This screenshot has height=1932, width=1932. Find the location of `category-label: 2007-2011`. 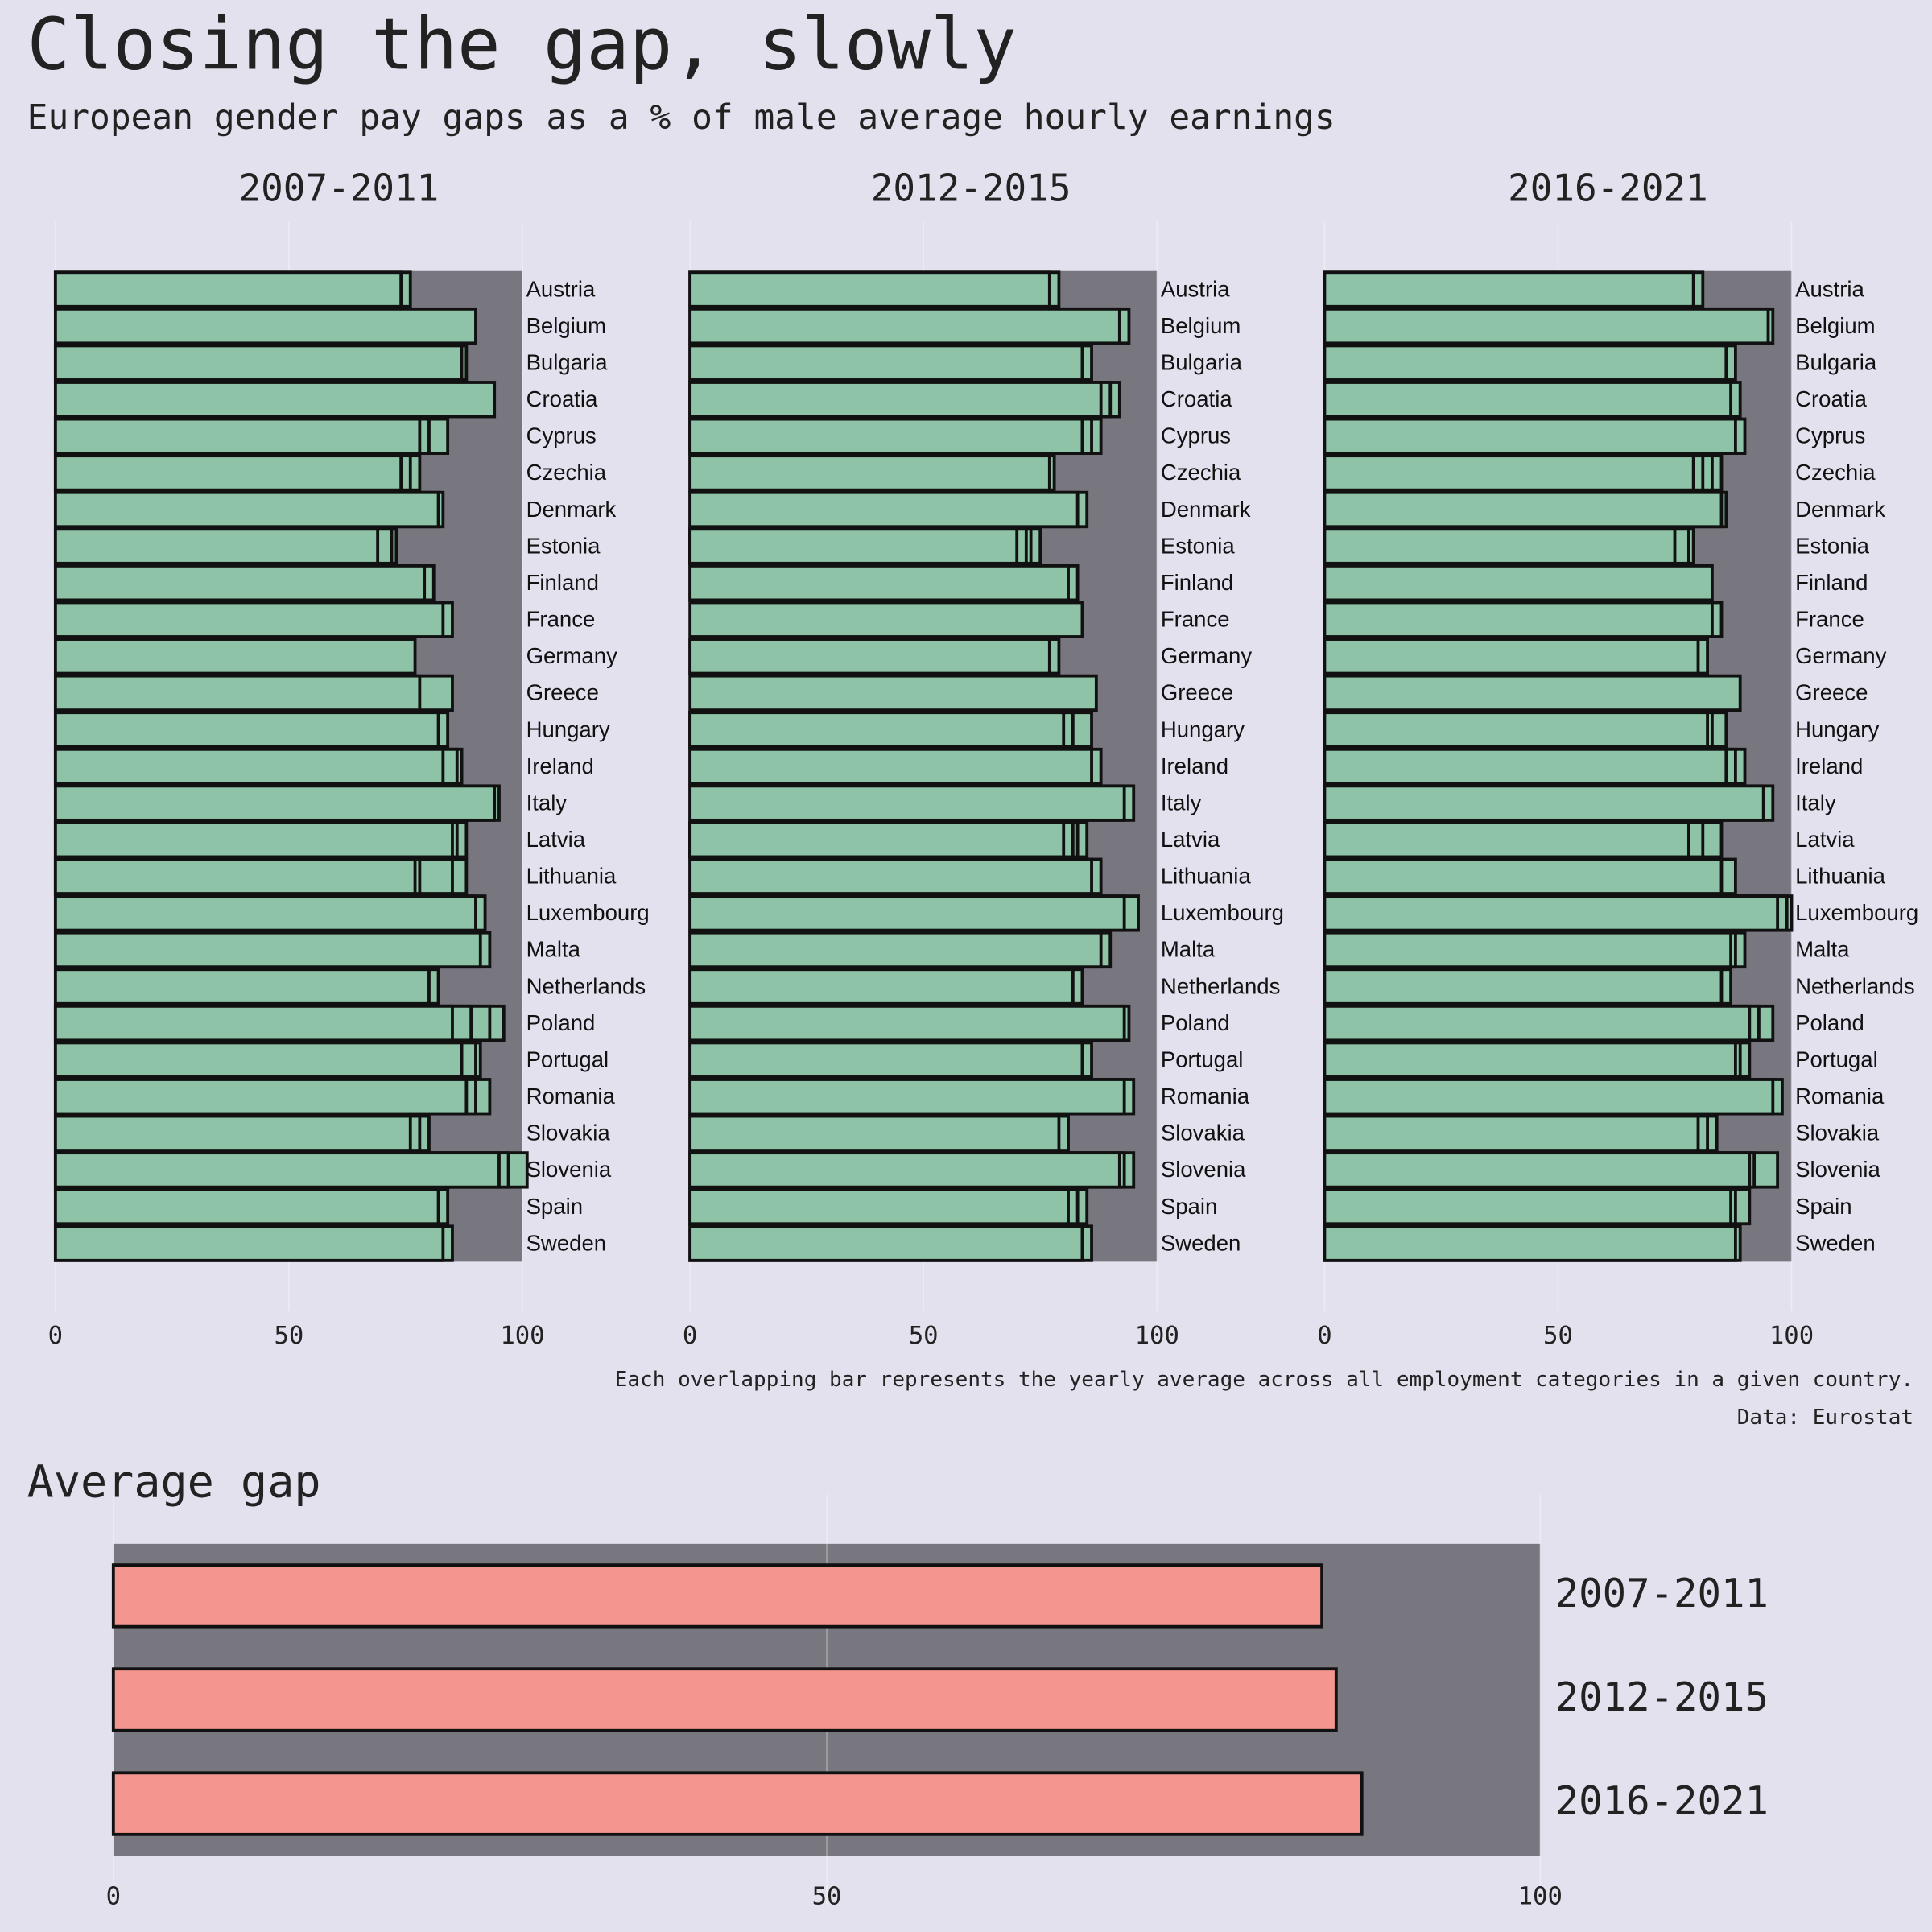

category-label: 2007-2011 is located at coordinates (1662, 1593).